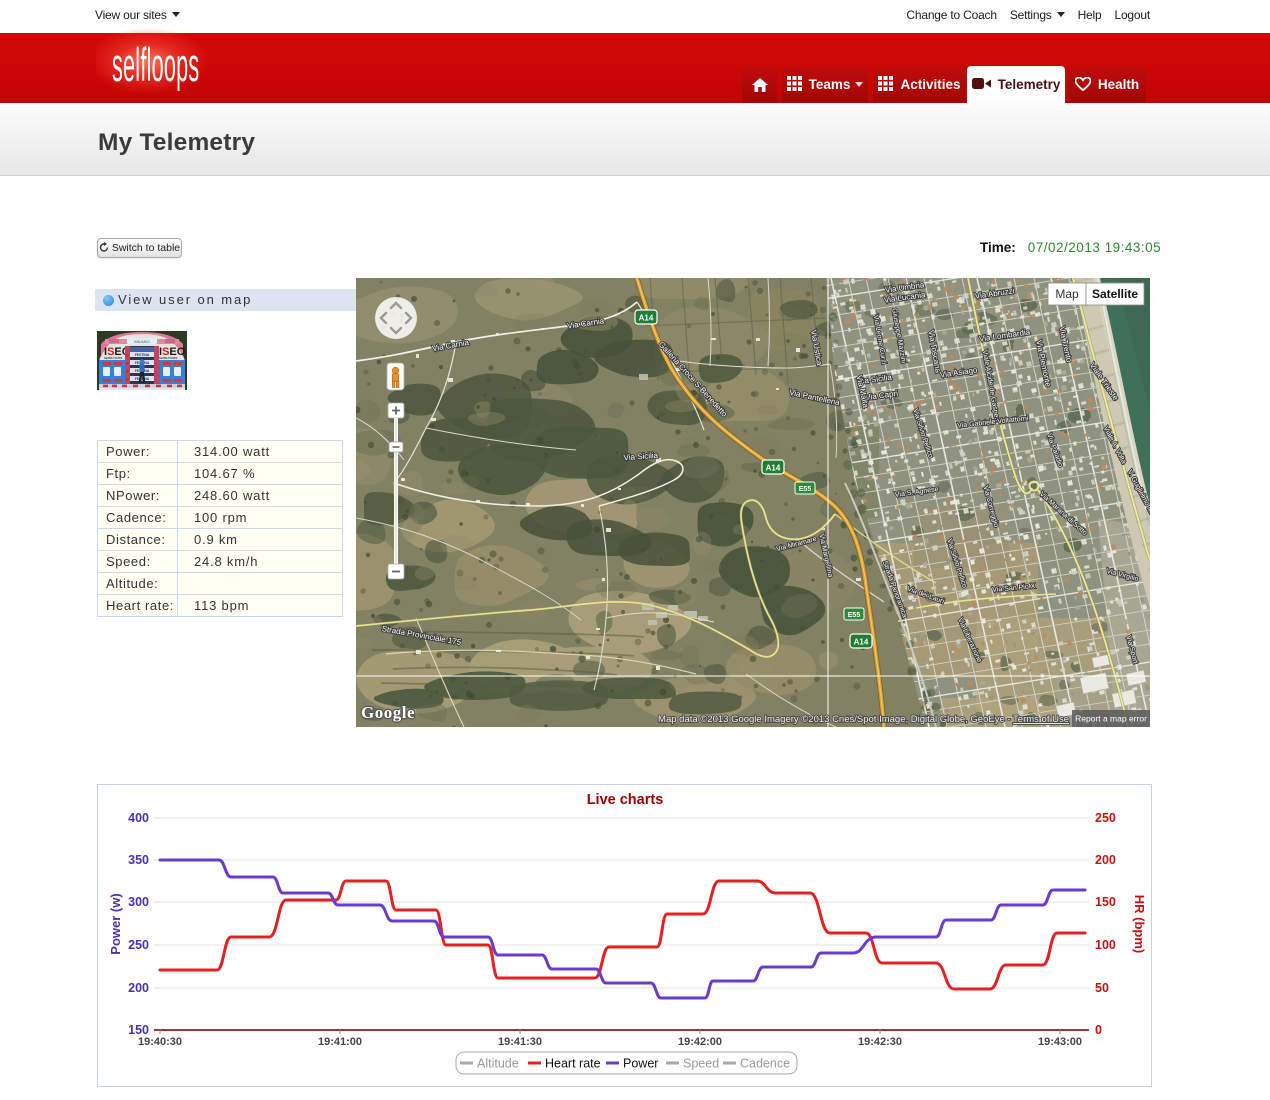  I want to click on svg-text: Report a map error, so click(1111, 719).